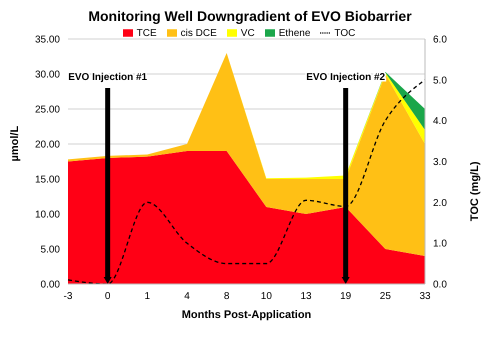 The image size is (500, 338). What do you see at coordinates (425, 296) in the screenshot?
I see `x-tick-label: 33` at bounding box center [425, 296].